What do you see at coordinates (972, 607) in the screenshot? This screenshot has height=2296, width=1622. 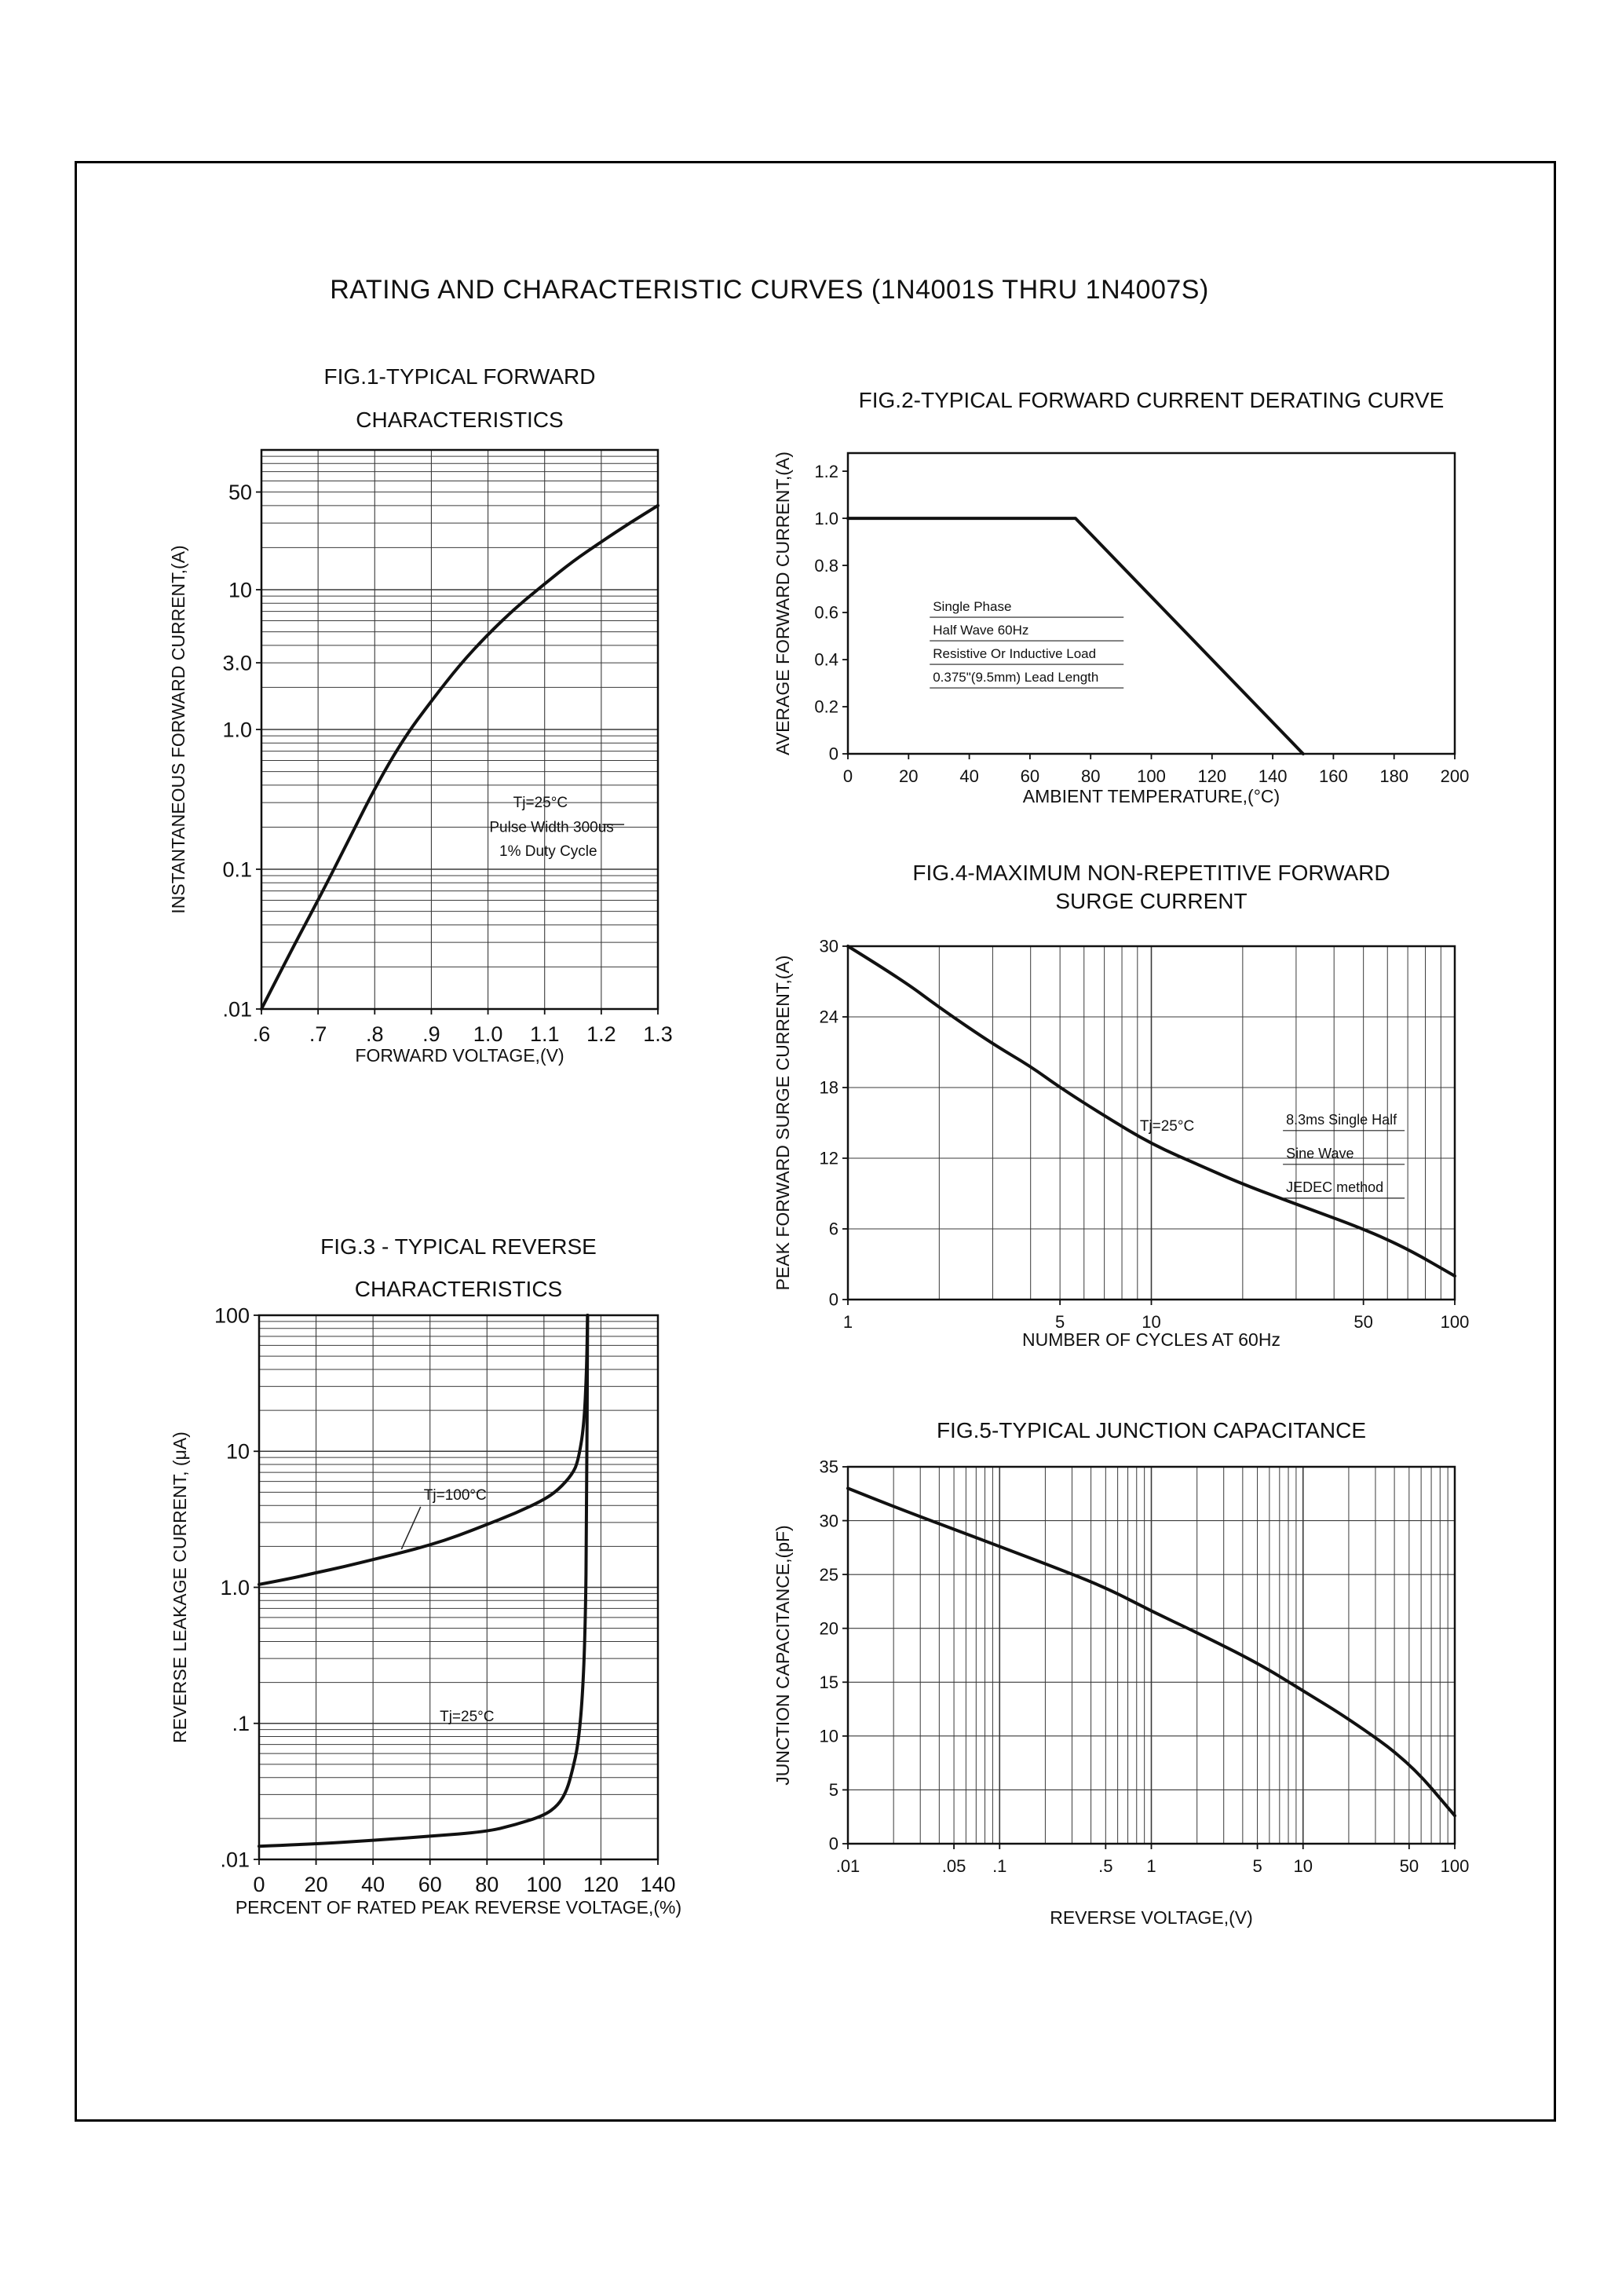 I see `annotation: Single Phase` at bounding box center [972, 607].